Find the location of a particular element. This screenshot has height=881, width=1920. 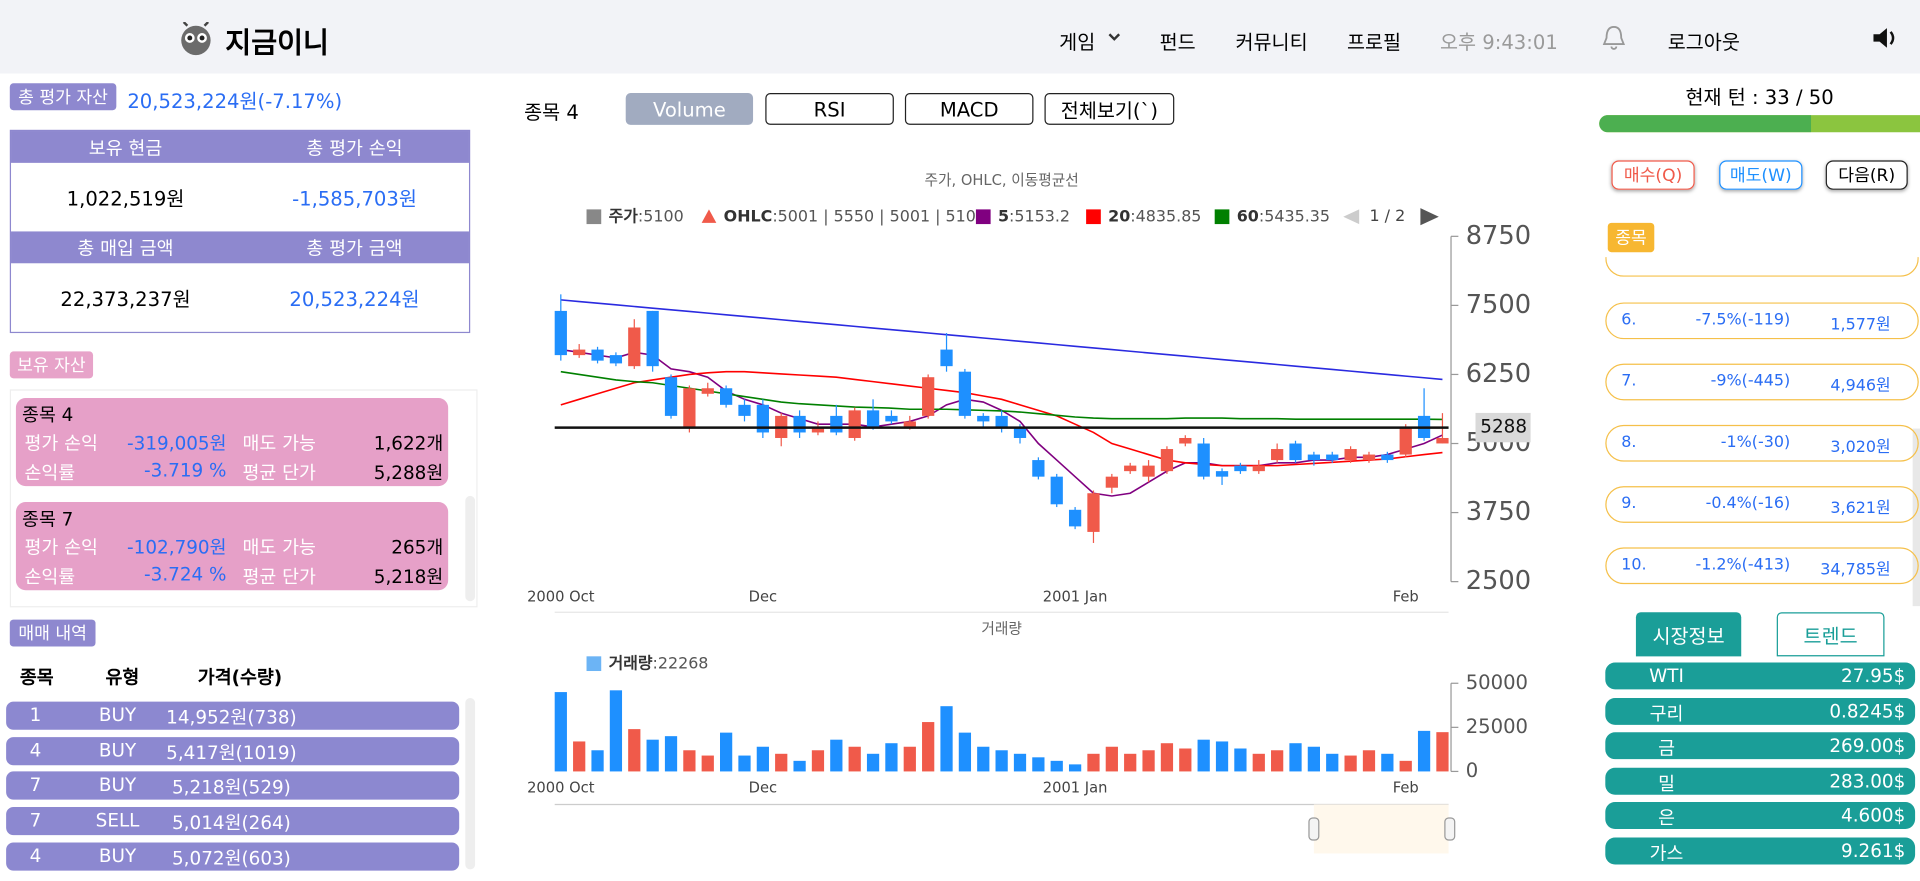

y-tick-label: 0 is located at coordinates (1472, 770).